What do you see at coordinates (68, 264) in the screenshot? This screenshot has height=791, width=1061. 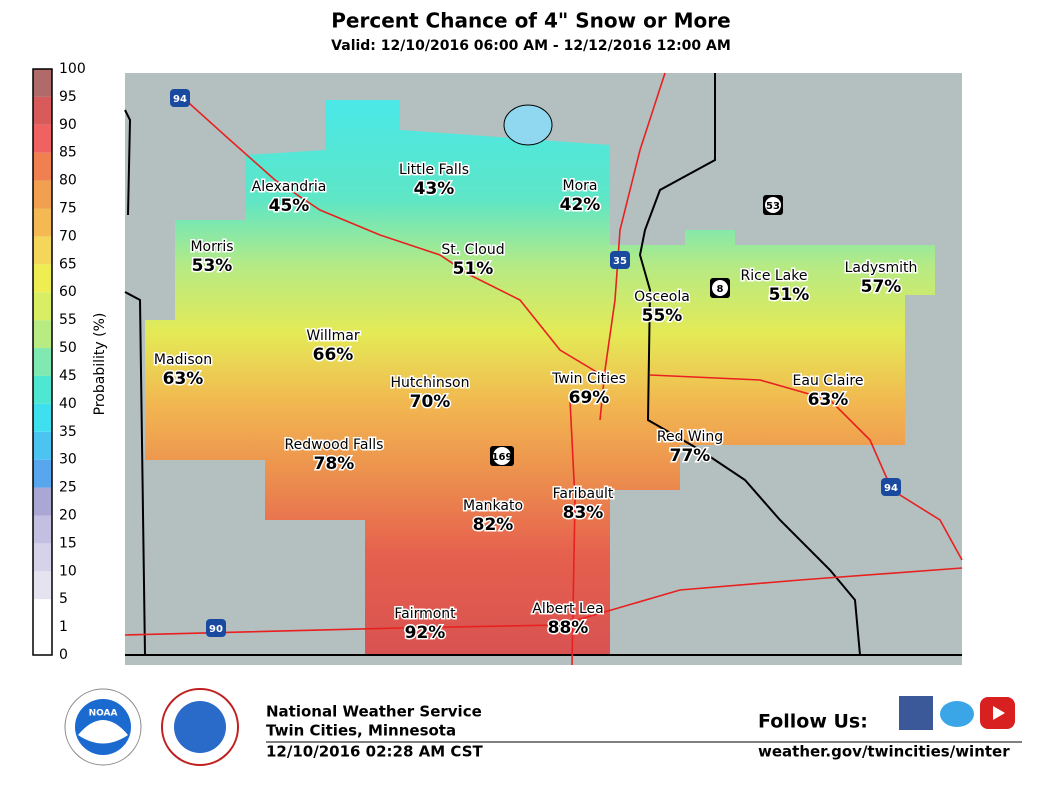 I see `colorbar-tick-label: 65` at bounding box center [68, 264].